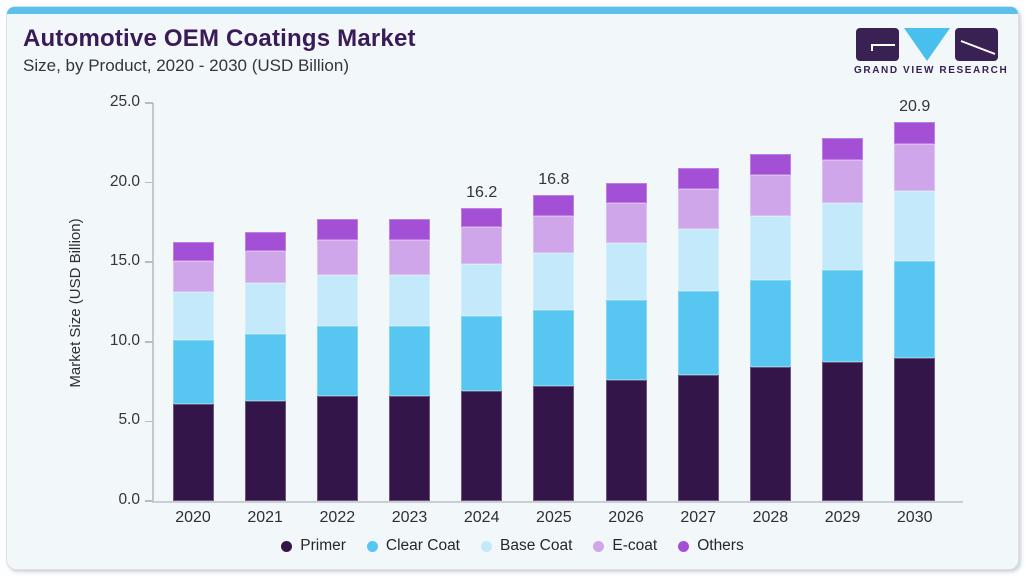  Describe the element at coordinates (770, 164) in the screenshot. I see `bar-segment-others-2028` at that location.